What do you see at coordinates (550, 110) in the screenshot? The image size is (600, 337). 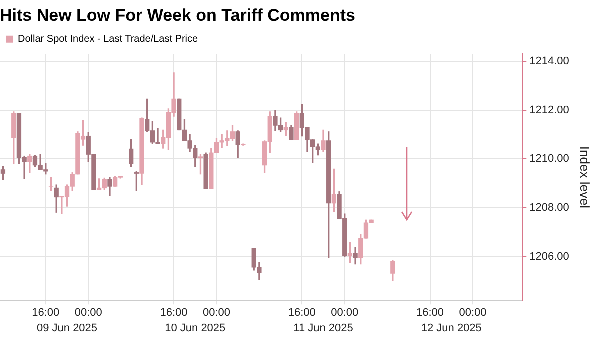 I see `y-tick-label: 1212.00` at bounding box center [550, 110].